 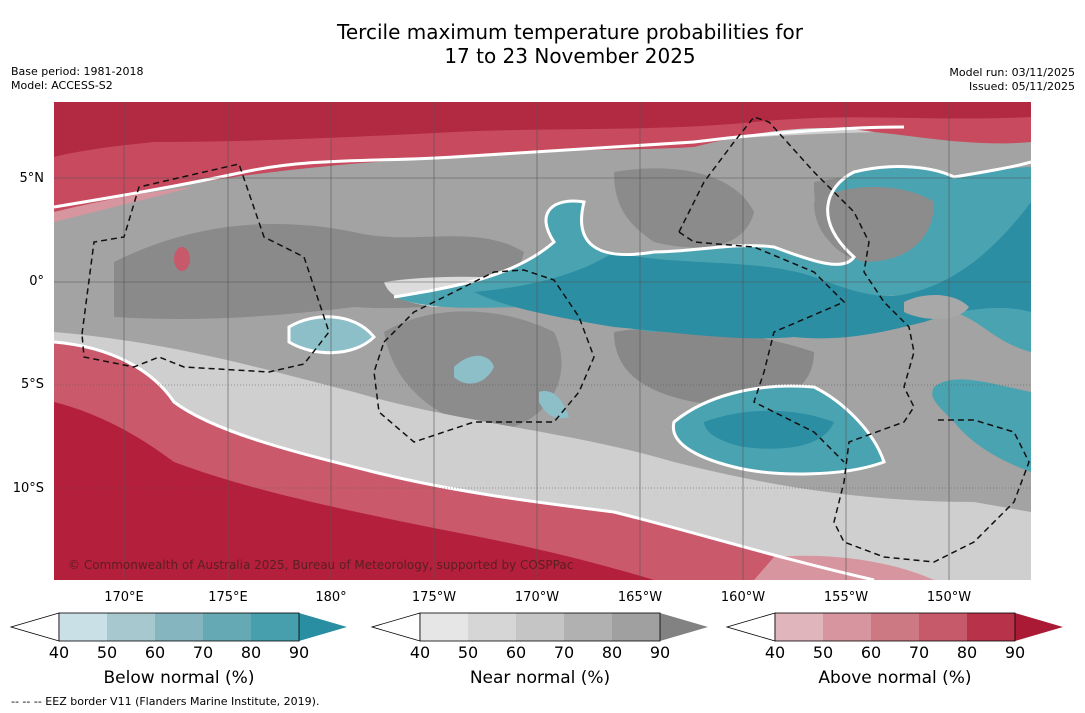 I want to click on cbar-below-tick: 50, so click(x=107, y=652).